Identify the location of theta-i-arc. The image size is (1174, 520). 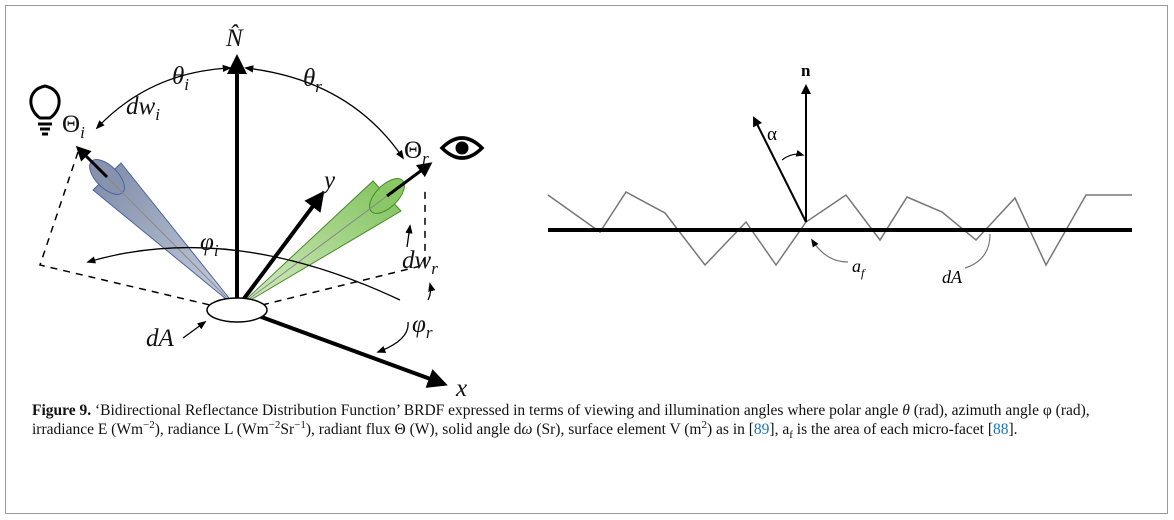
(163, 97).